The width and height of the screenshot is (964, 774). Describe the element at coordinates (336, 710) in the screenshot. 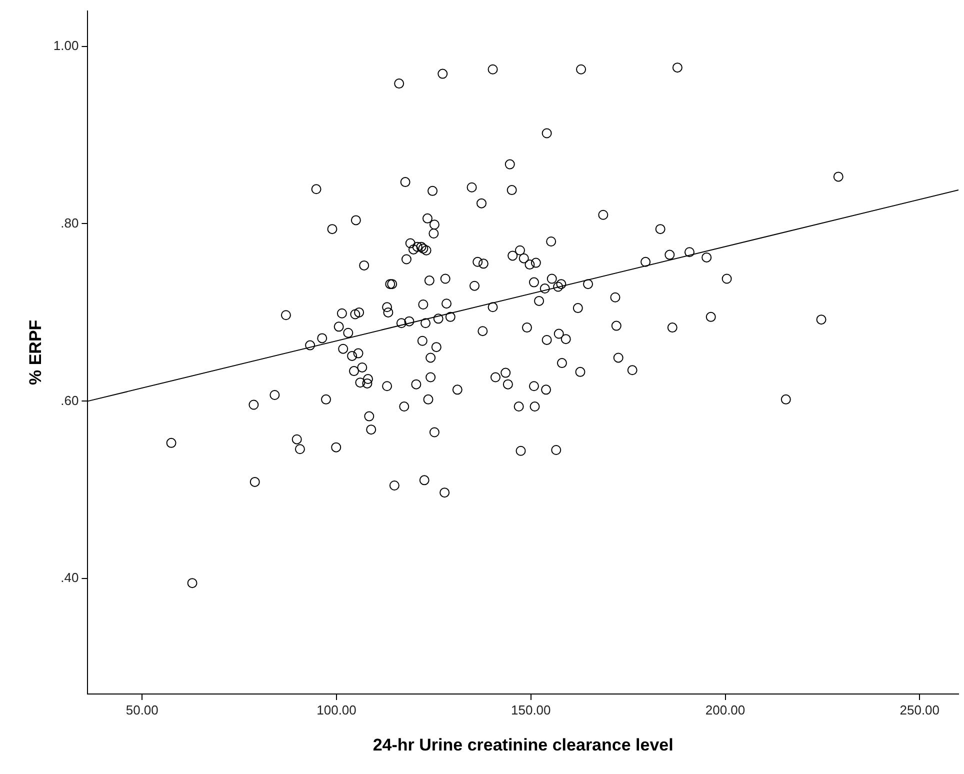

I see `x-tick-label: 100.00` at that location.